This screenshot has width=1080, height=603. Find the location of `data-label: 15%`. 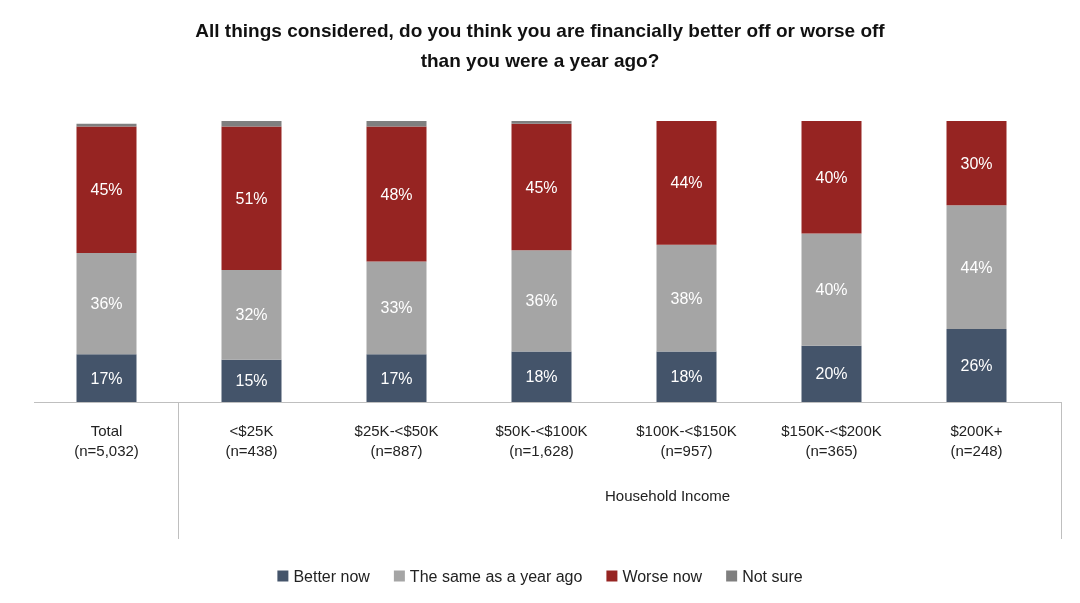

data-label: 15% is located at coordinates (251, 381).